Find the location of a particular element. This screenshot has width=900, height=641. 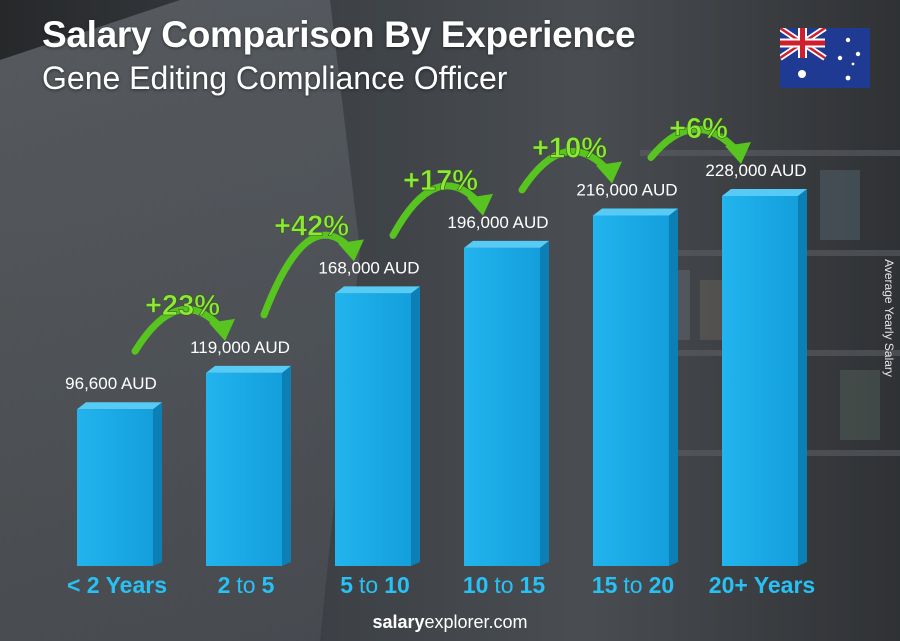

growth-arrow-3: +10% is located at coordinates (570, 163).